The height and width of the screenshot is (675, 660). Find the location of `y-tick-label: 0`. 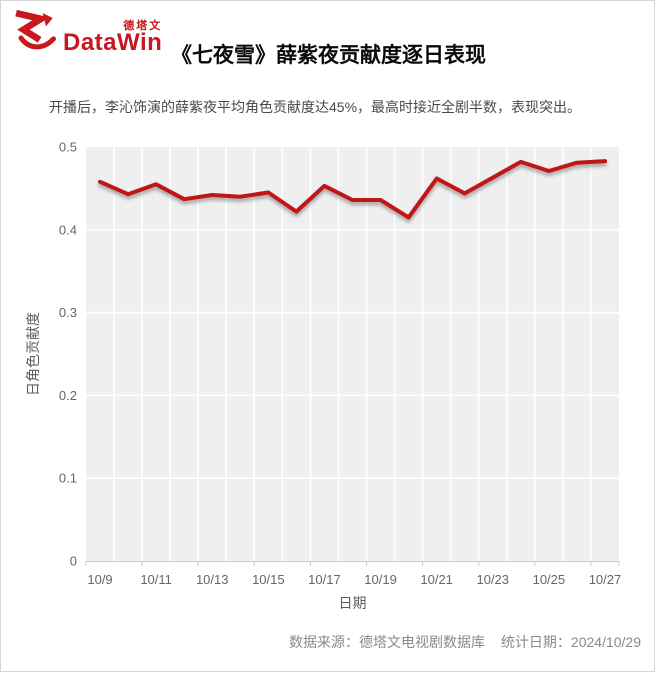

y-tick-label: 0 is located at coordinates (73, 561).